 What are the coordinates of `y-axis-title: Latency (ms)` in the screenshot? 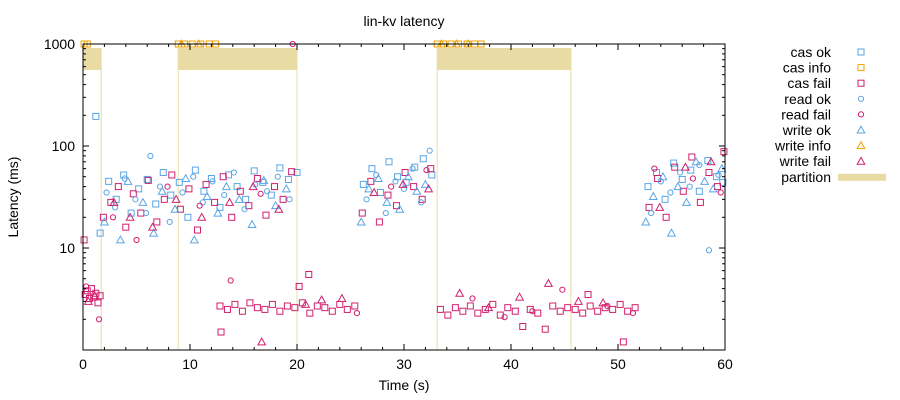 It's located at (13, 197).